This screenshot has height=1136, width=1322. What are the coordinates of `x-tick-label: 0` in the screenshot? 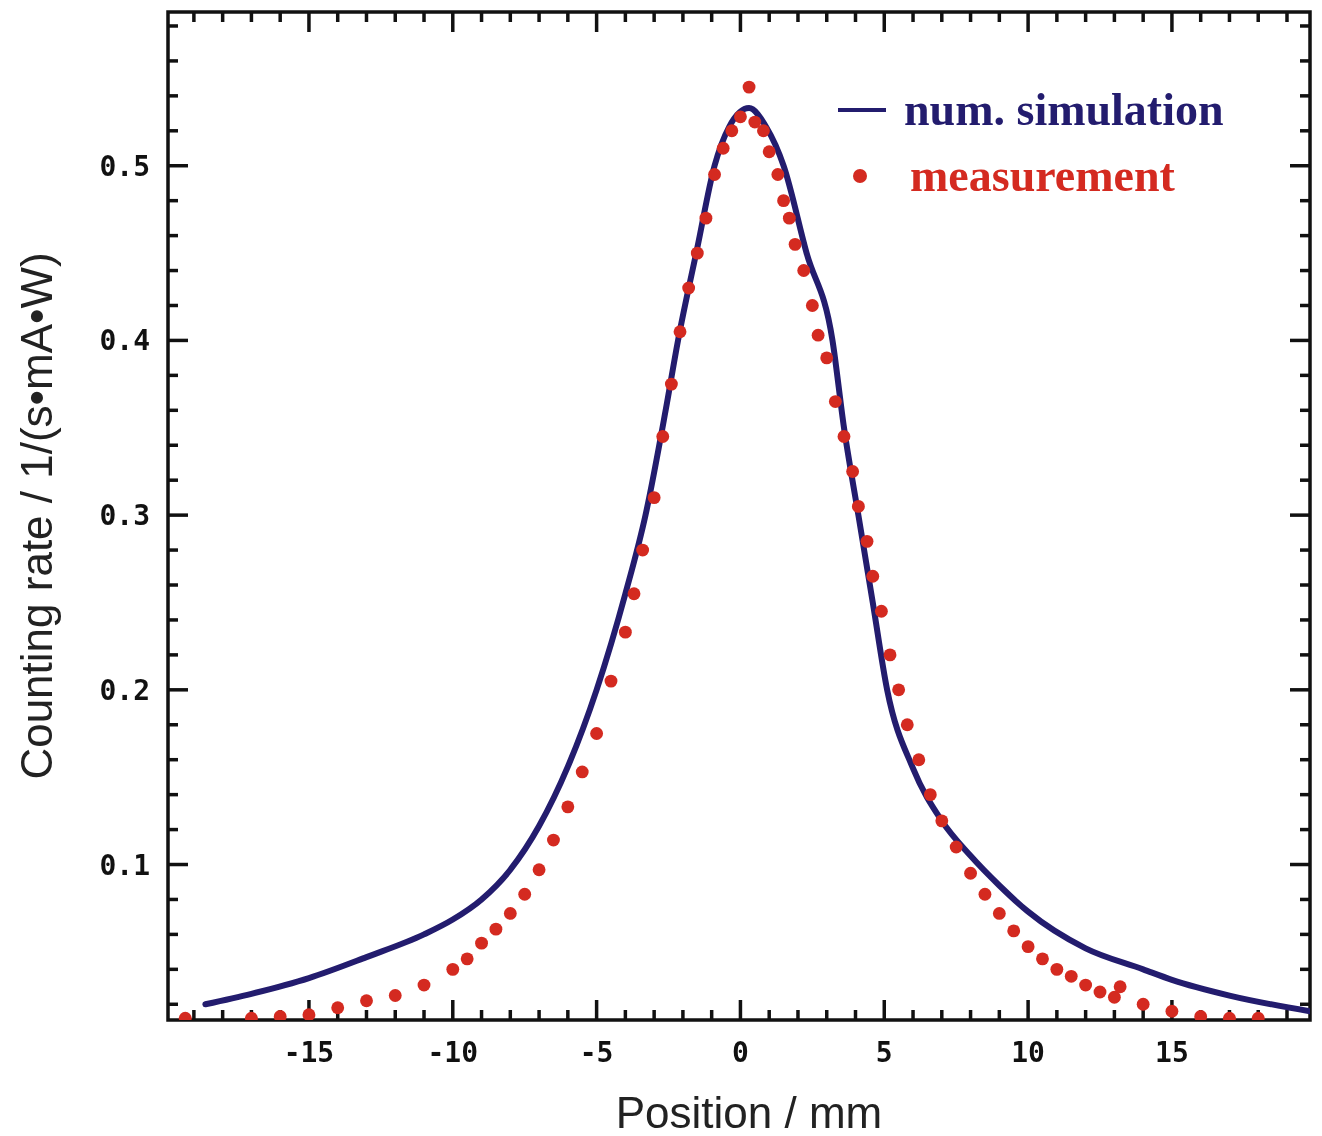 It's located at (740, 1052).